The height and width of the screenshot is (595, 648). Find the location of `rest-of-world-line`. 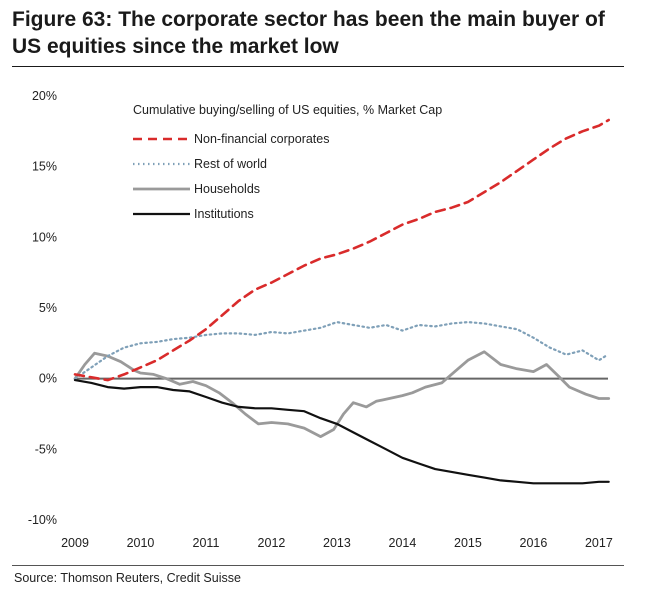

rest-of-world-line is located at coordinates (340, 350).